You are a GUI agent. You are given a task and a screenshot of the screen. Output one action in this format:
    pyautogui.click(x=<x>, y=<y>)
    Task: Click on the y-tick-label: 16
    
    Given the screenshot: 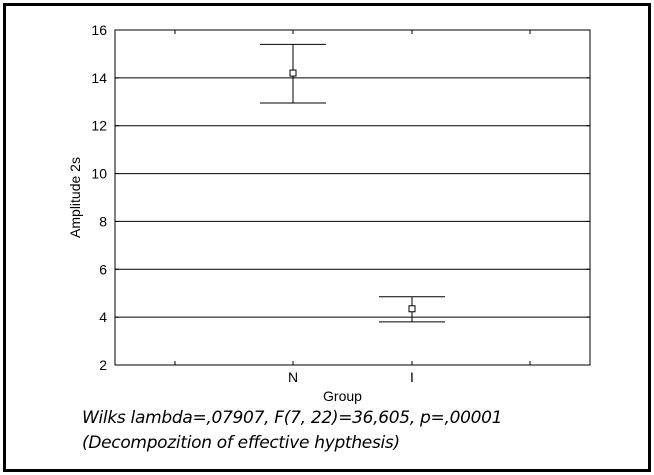 What is the action you would take?
    pyautogui.click(x=99, y=30)
    